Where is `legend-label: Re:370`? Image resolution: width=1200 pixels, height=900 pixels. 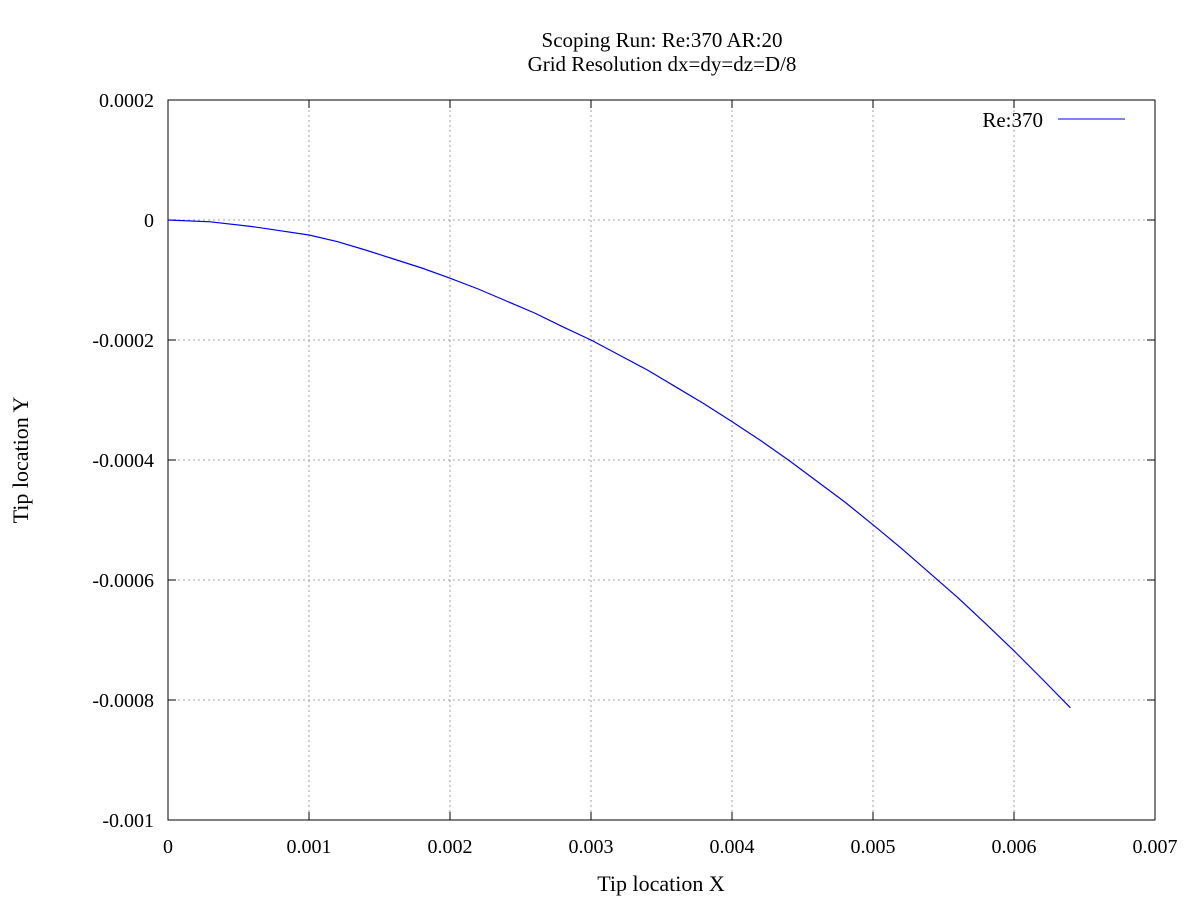
legend-label: Re:370 is located at coordinates (1012, 120).